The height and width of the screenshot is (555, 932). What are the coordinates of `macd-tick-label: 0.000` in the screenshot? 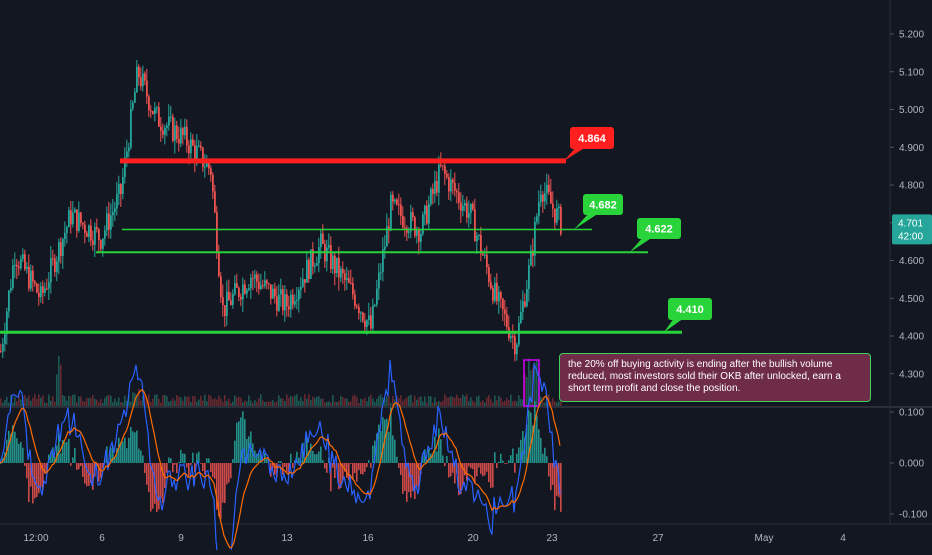 It's located at (911, 464).